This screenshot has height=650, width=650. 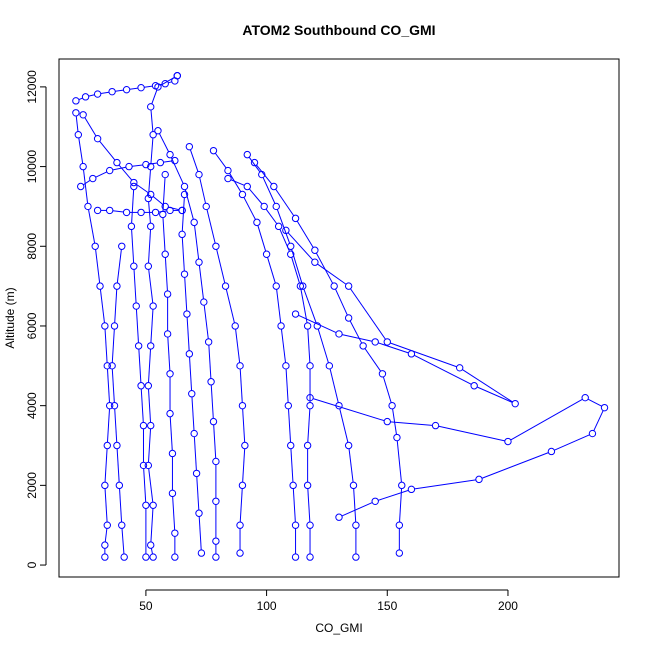 I want to click on x-tick-label: 50, so click(x=146, y=606).